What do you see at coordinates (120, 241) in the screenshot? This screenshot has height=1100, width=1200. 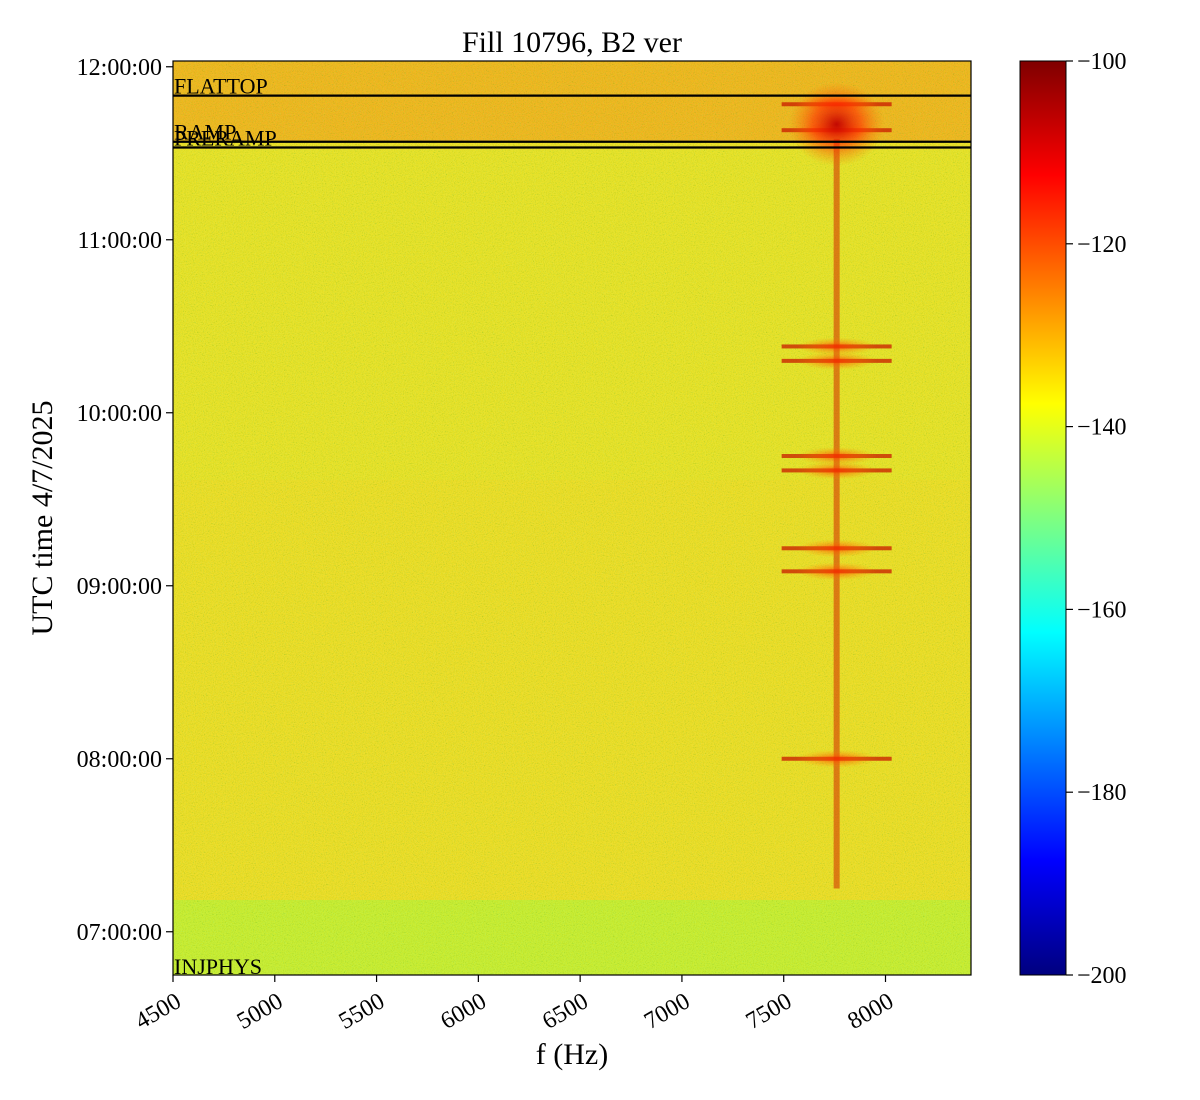 I see `y-tick-label: 11:00:00` at bounding box center [120, 241].